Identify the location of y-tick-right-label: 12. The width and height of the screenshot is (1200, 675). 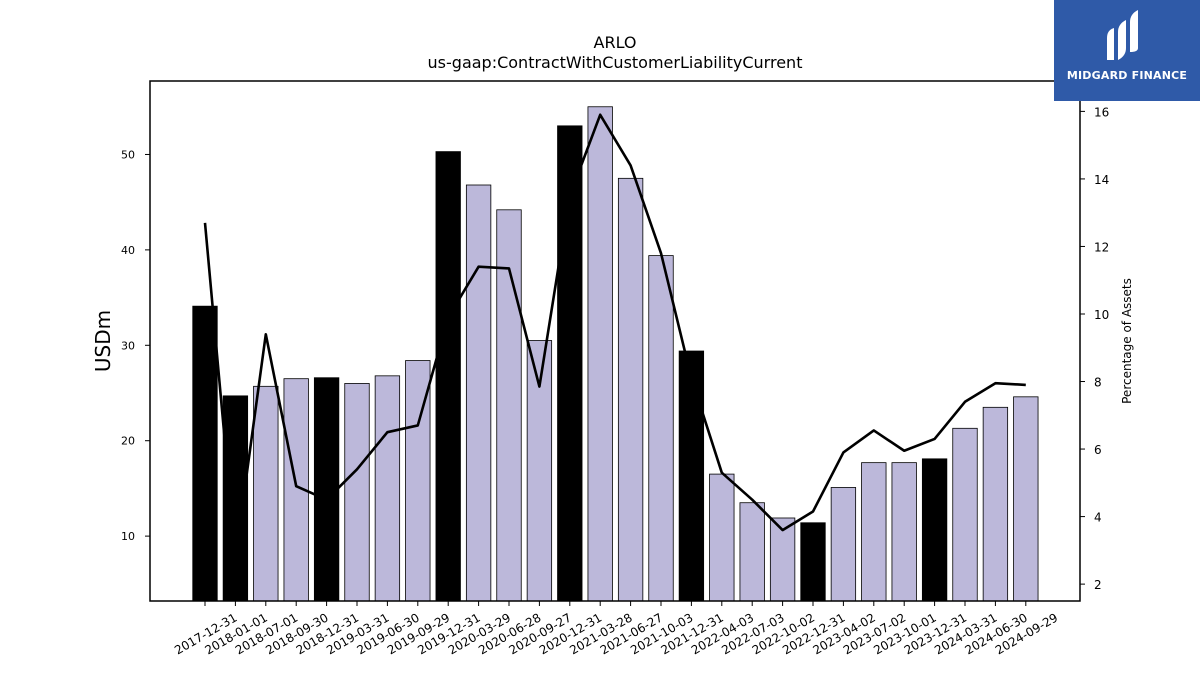
(1101, 247).